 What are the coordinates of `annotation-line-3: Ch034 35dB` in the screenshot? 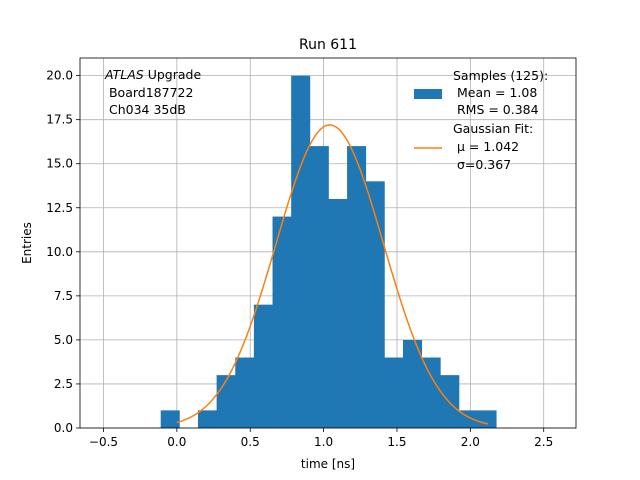 It's located at (145, 109).